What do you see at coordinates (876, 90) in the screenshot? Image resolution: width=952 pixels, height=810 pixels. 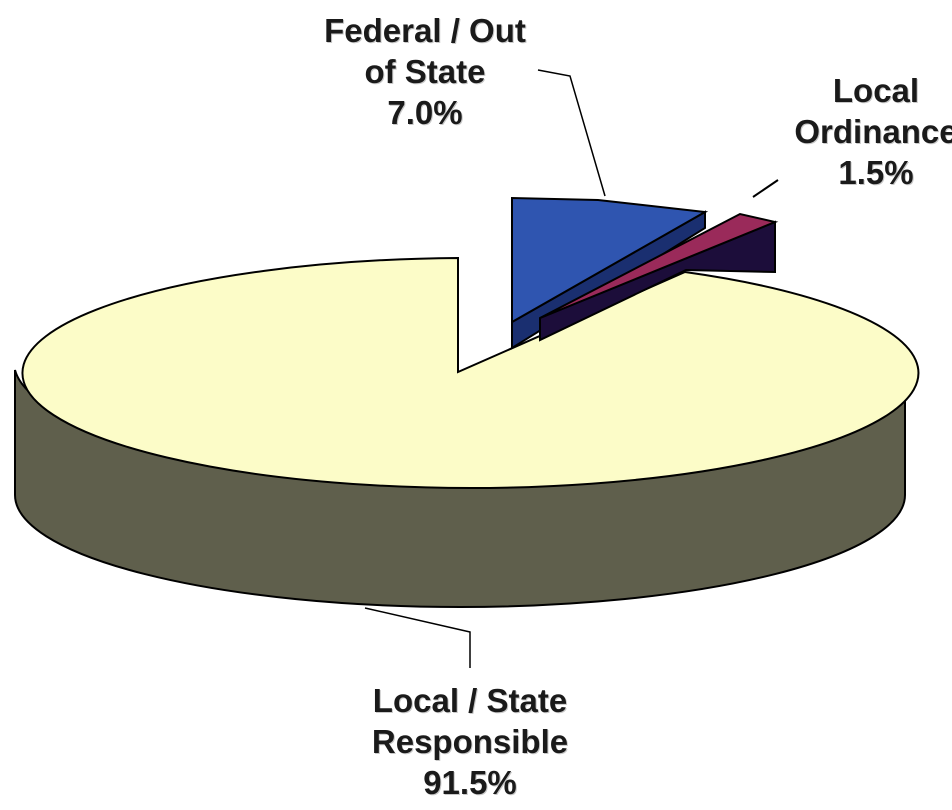 I see `ordinance-name-line-1: Local` at bounding box center [876, 90].